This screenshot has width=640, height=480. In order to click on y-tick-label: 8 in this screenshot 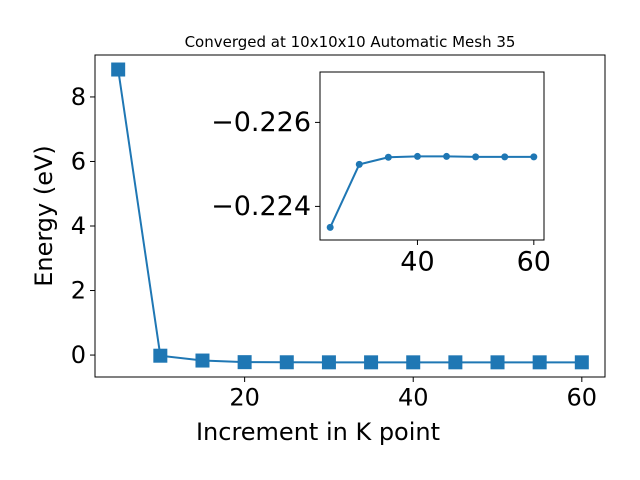, I will do `click(78, 97)`.